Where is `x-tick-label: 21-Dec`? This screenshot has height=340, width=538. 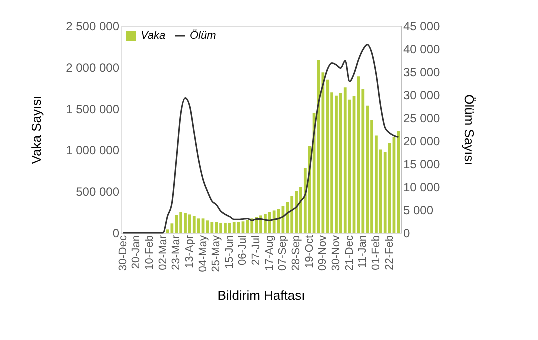 x-tick-label: 21-Dec is located at coordinates (350, 253).